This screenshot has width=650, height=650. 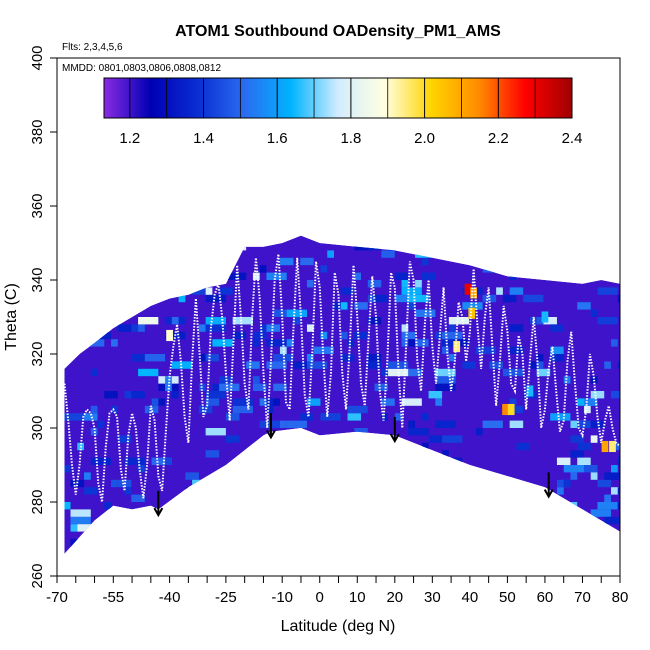 I want to click on colorbar-tick-label: 2.0, so click(x=424, y=138).